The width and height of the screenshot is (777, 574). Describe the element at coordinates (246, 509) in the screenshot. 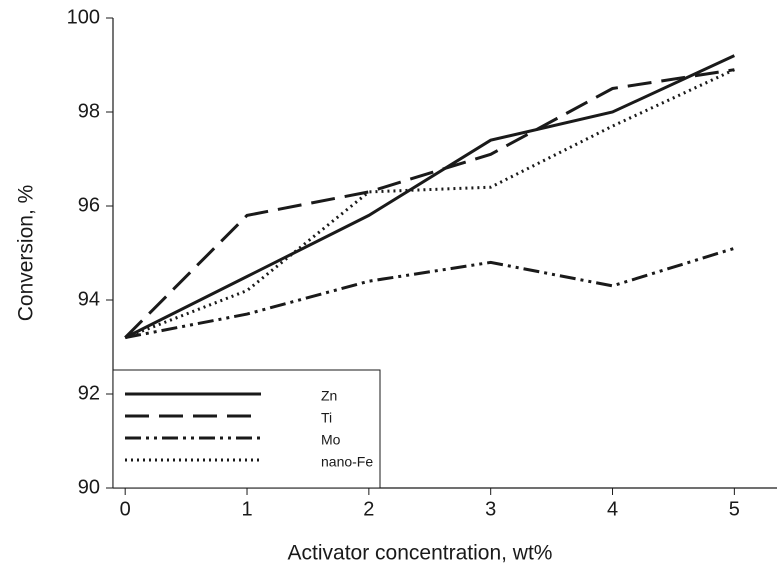

I see `x-tick-label: 1` at that location.